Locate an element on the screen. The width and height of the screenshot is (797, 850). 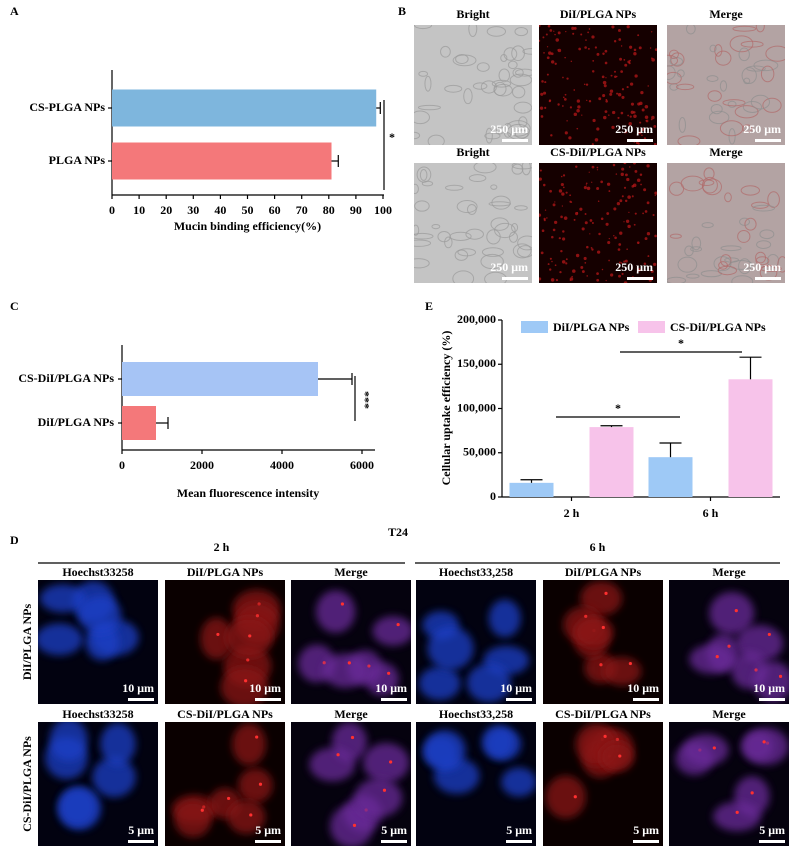
image-title: DiI/PLGA NPs is located at coordinates (603, 572).